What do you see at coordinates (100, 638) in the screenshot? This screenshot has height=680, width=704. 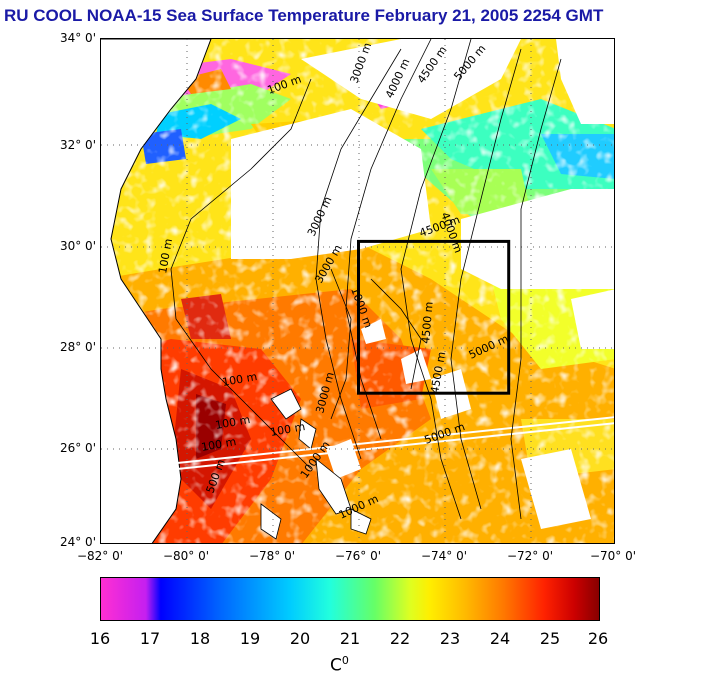 I see `colorbar-tick-label: 16` at bounding box center [100, 638].